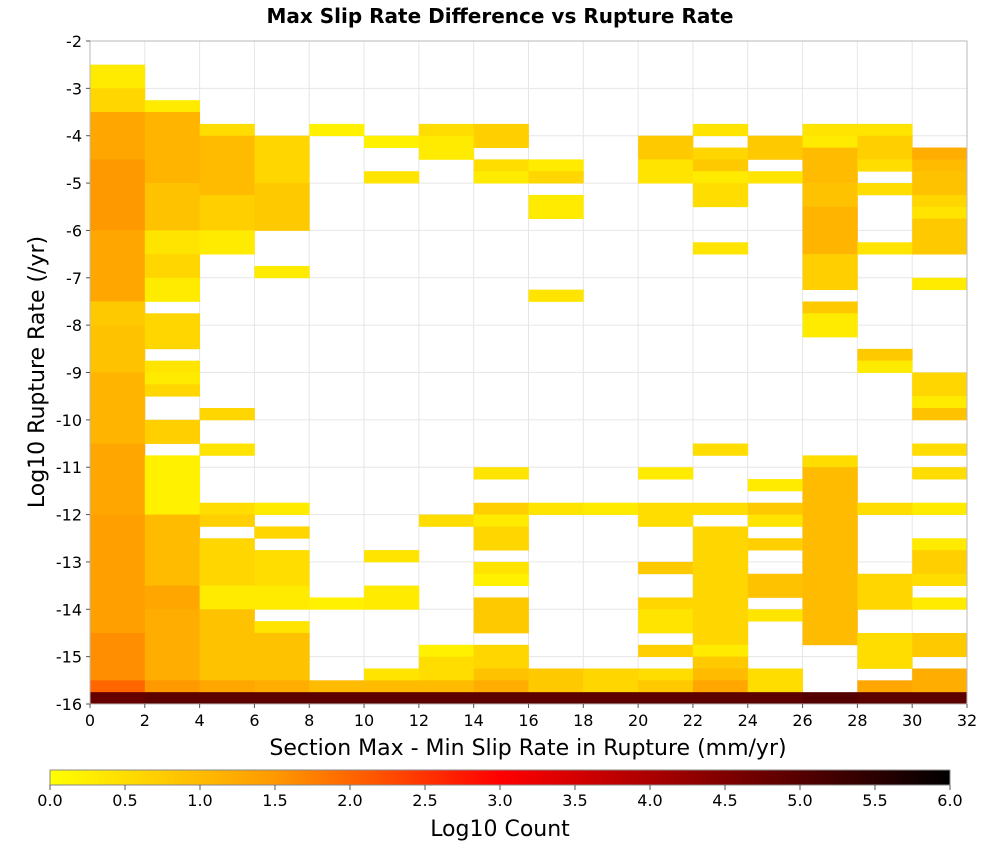 This screenshot has height=854, width=1000. What do you see at coordinates (74, 41) in the screenshot?
I see `y-tick-label: -2` at bounding box center [74, 41].